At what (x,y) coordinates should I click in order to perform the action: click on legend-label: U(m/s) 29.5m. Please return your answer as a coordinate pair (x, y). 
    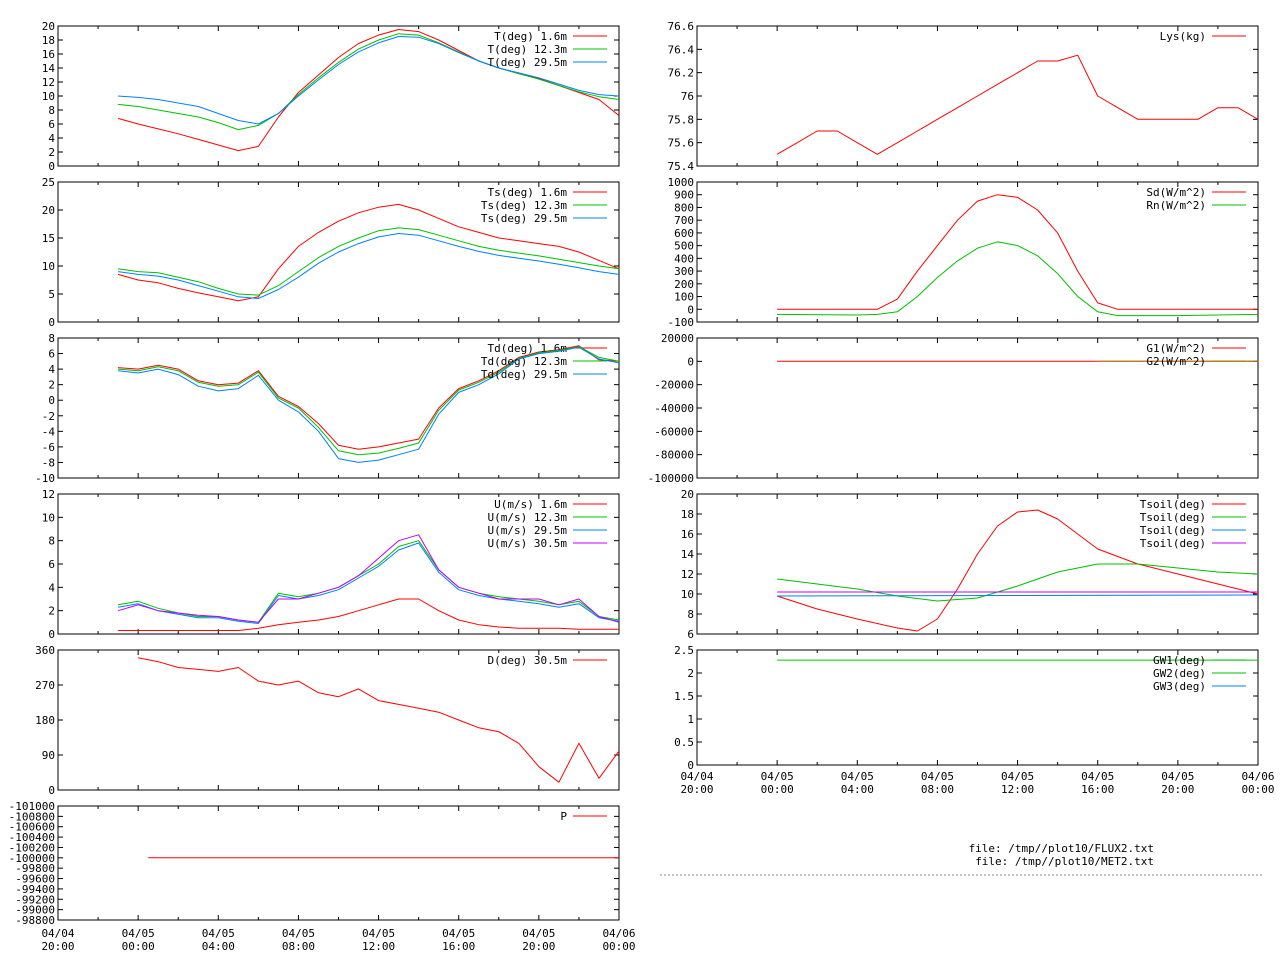
    Looking at the image, I should click on (528, 530).